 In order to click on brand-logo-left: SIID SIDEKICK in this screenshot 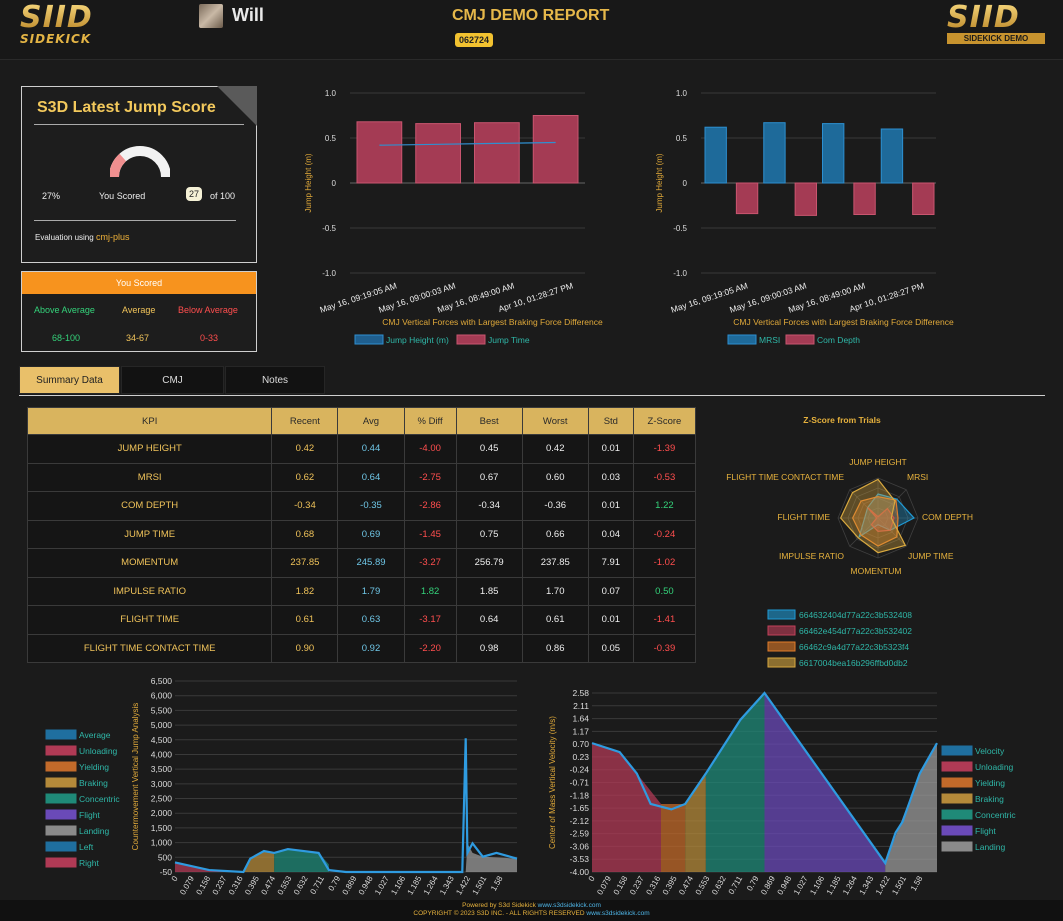, I will do `click(67, 24)`.